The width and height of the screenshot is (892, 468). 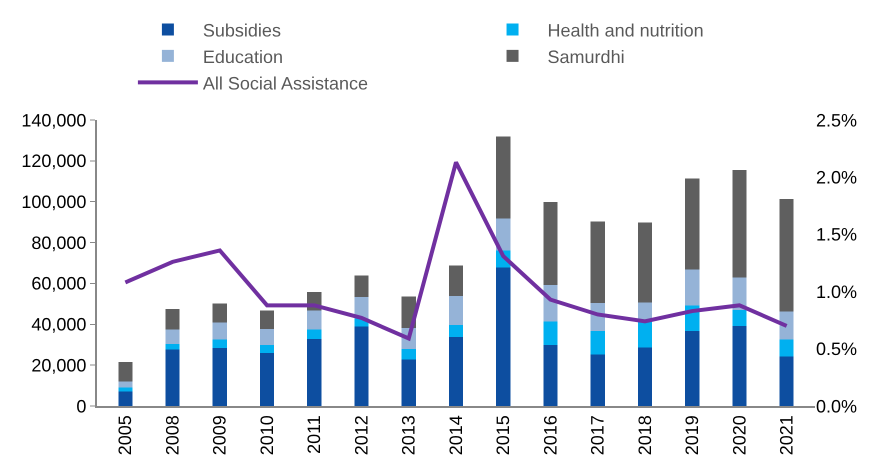 What do you see at coordinates (644, 435) in the screenshot?
I see `x-tick-label: 2018` at bounding box center [644, 435].